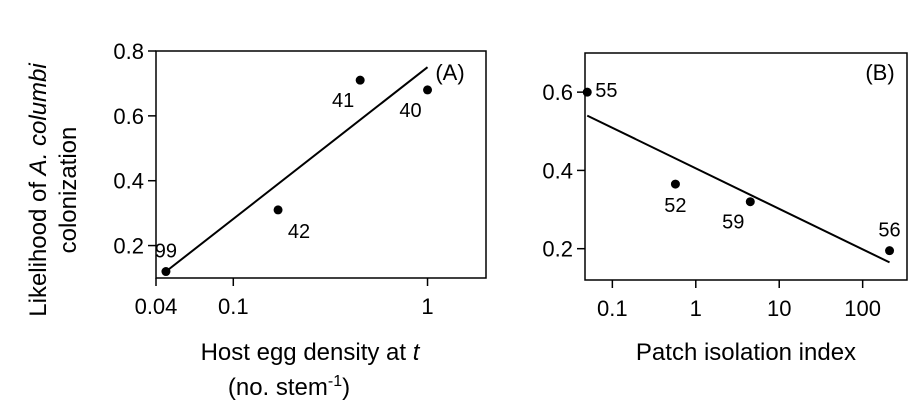 This screenshot has height=405, width=923. What do you see at coordinates (427, 306) in the screenshot?
I see `panel-a-x-tick-label: 1` at bounding box center [427, 306].